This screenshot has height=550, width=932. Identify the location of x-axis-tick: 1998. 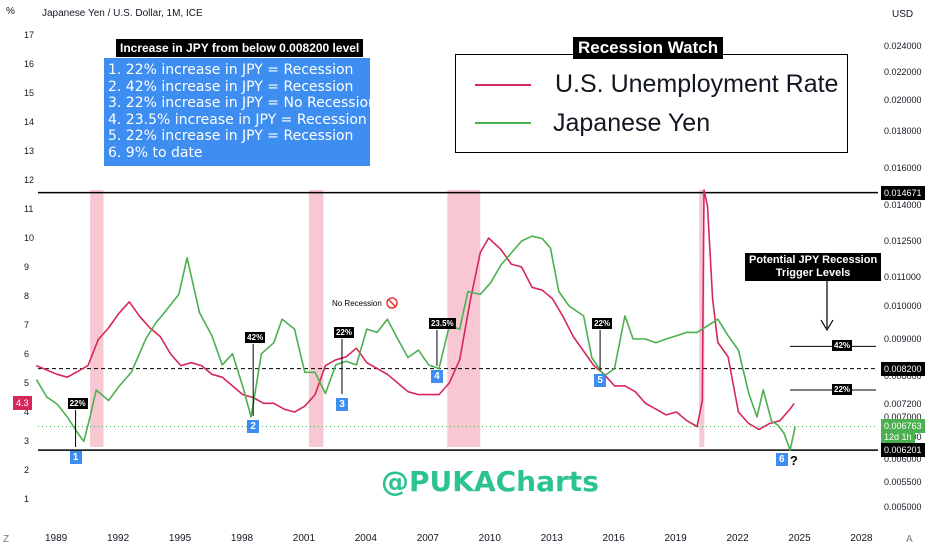
(242, 538).